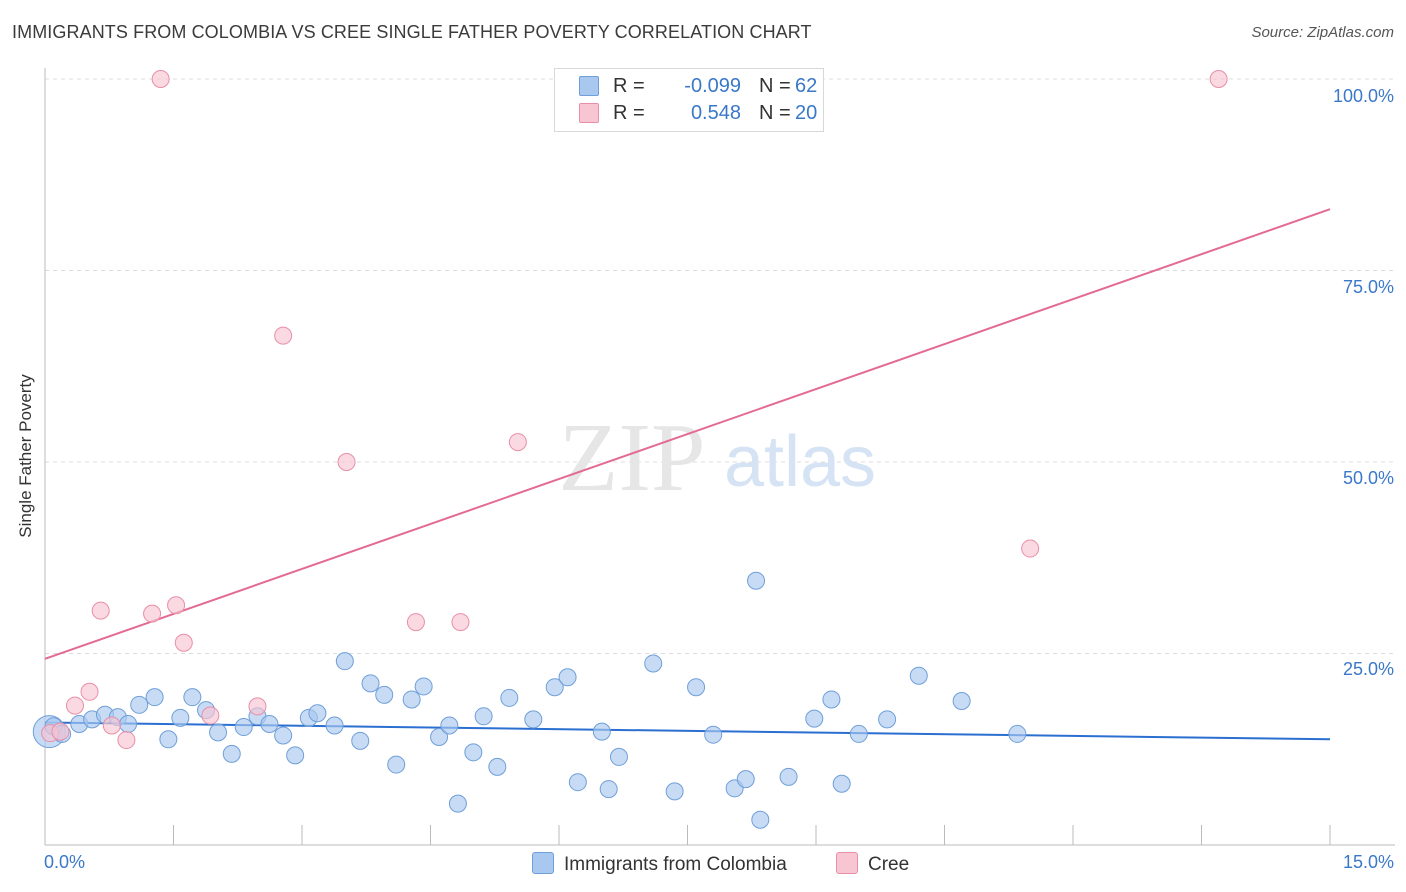 Image resolution: width=1406 pixels, height=892 pixels. What do you see at coordinates (675, 864) in the screenshot?
I see `legend-label-colombia: Immigrants from Colombia` at bounding box center [675, 864].